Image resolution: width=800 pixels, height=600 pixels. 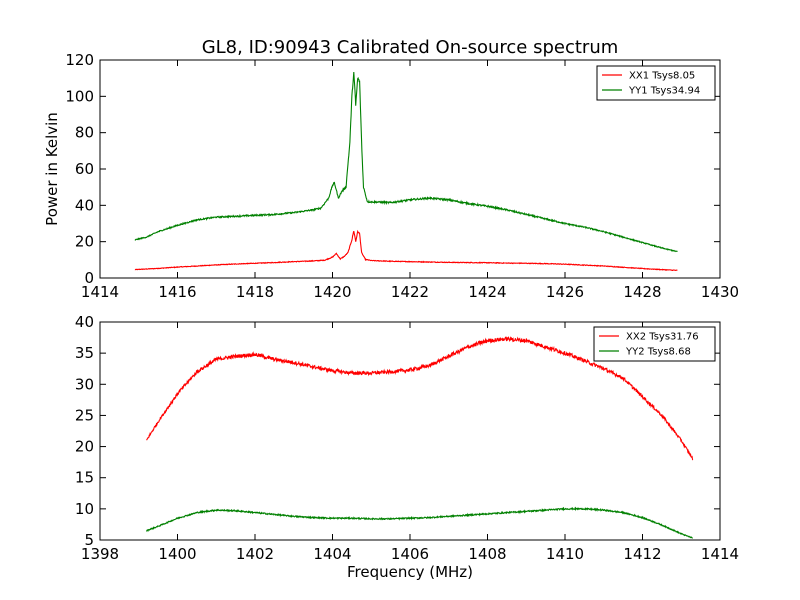 I want to click on legend-label: YY1 Tsys34.94, so click(x=664, y=91).